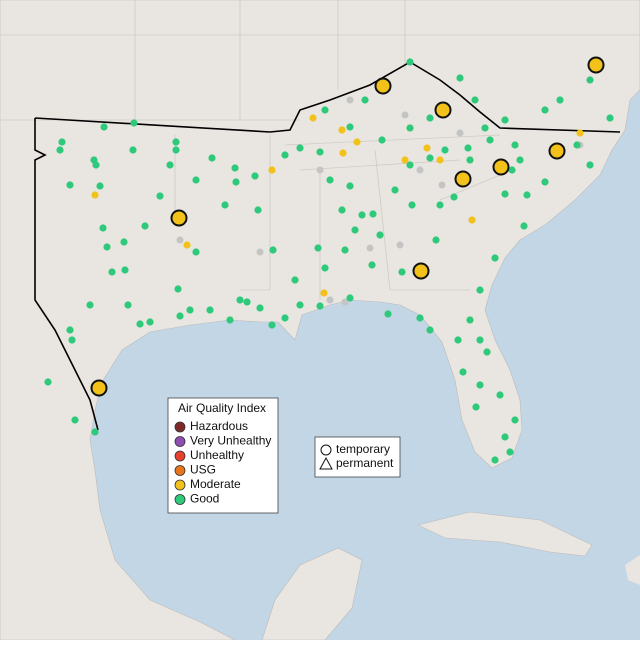  I want to click on legend-title: Air Quality Index, so click(222, 408).